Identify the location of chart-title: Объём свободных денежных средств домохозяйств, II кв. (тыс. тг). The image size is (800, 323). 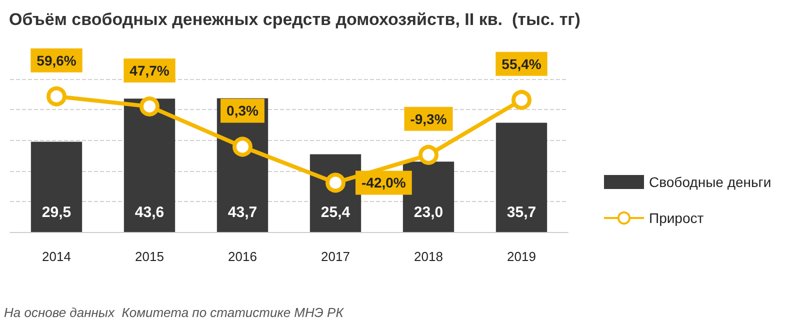
(294, 19).